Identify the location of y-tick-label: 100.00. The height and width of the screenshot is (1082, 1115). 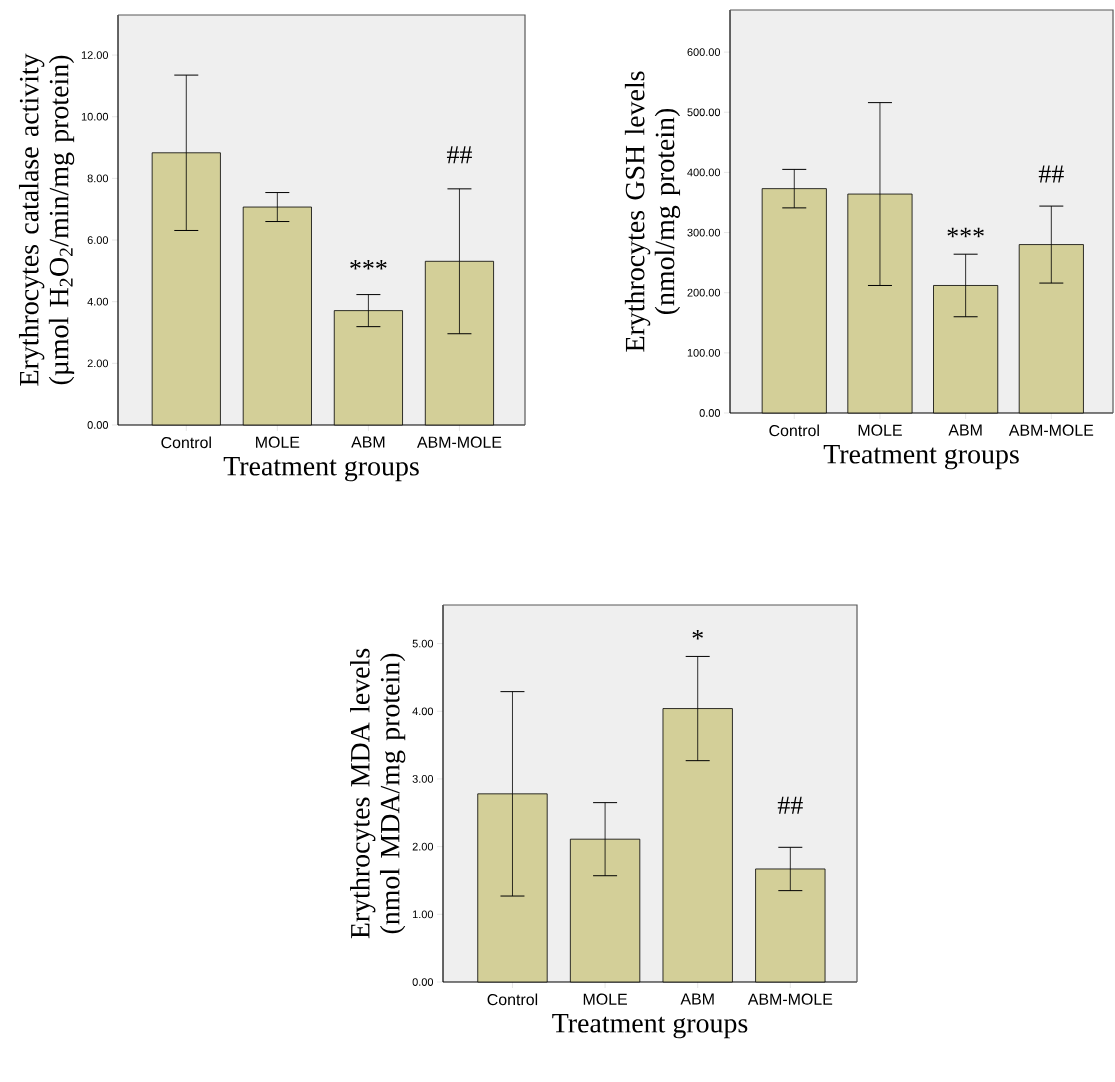
(704, 352).